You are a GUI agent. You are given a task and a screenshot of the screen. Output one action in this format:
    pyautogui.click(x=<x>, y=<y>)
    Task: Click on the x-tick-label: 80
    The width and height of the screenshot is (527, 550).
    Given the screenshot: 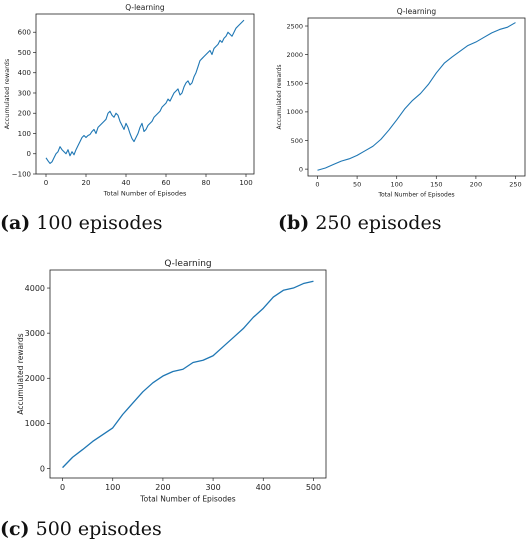 What is the action you would take?
    pyautogui.click(x=206, y=183)
    